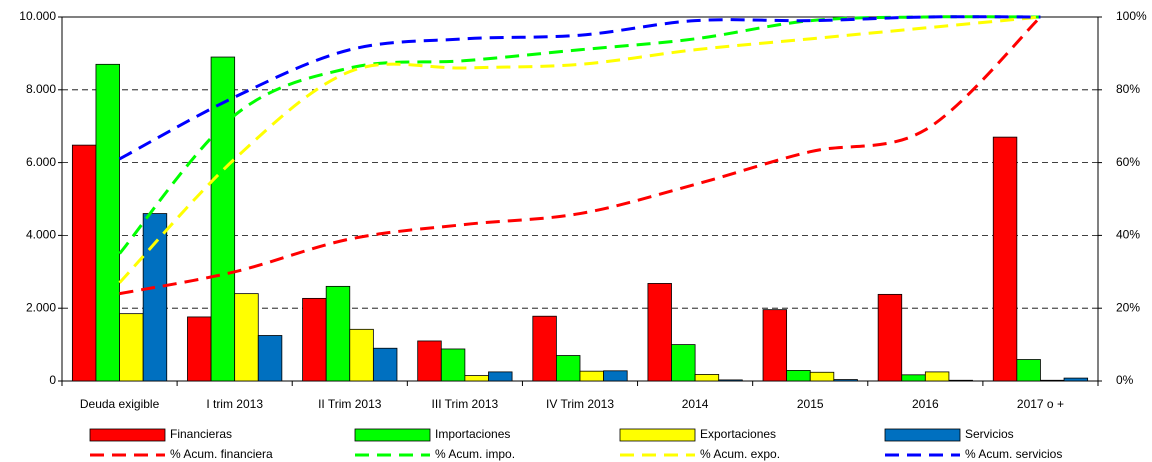 The height and width of the screenshot is (462, 1152). What do you see at coordinates (350, 404) in the screenshot?
I see `x-tick-label: II Trim 2013` at bounding box center [350, 404].